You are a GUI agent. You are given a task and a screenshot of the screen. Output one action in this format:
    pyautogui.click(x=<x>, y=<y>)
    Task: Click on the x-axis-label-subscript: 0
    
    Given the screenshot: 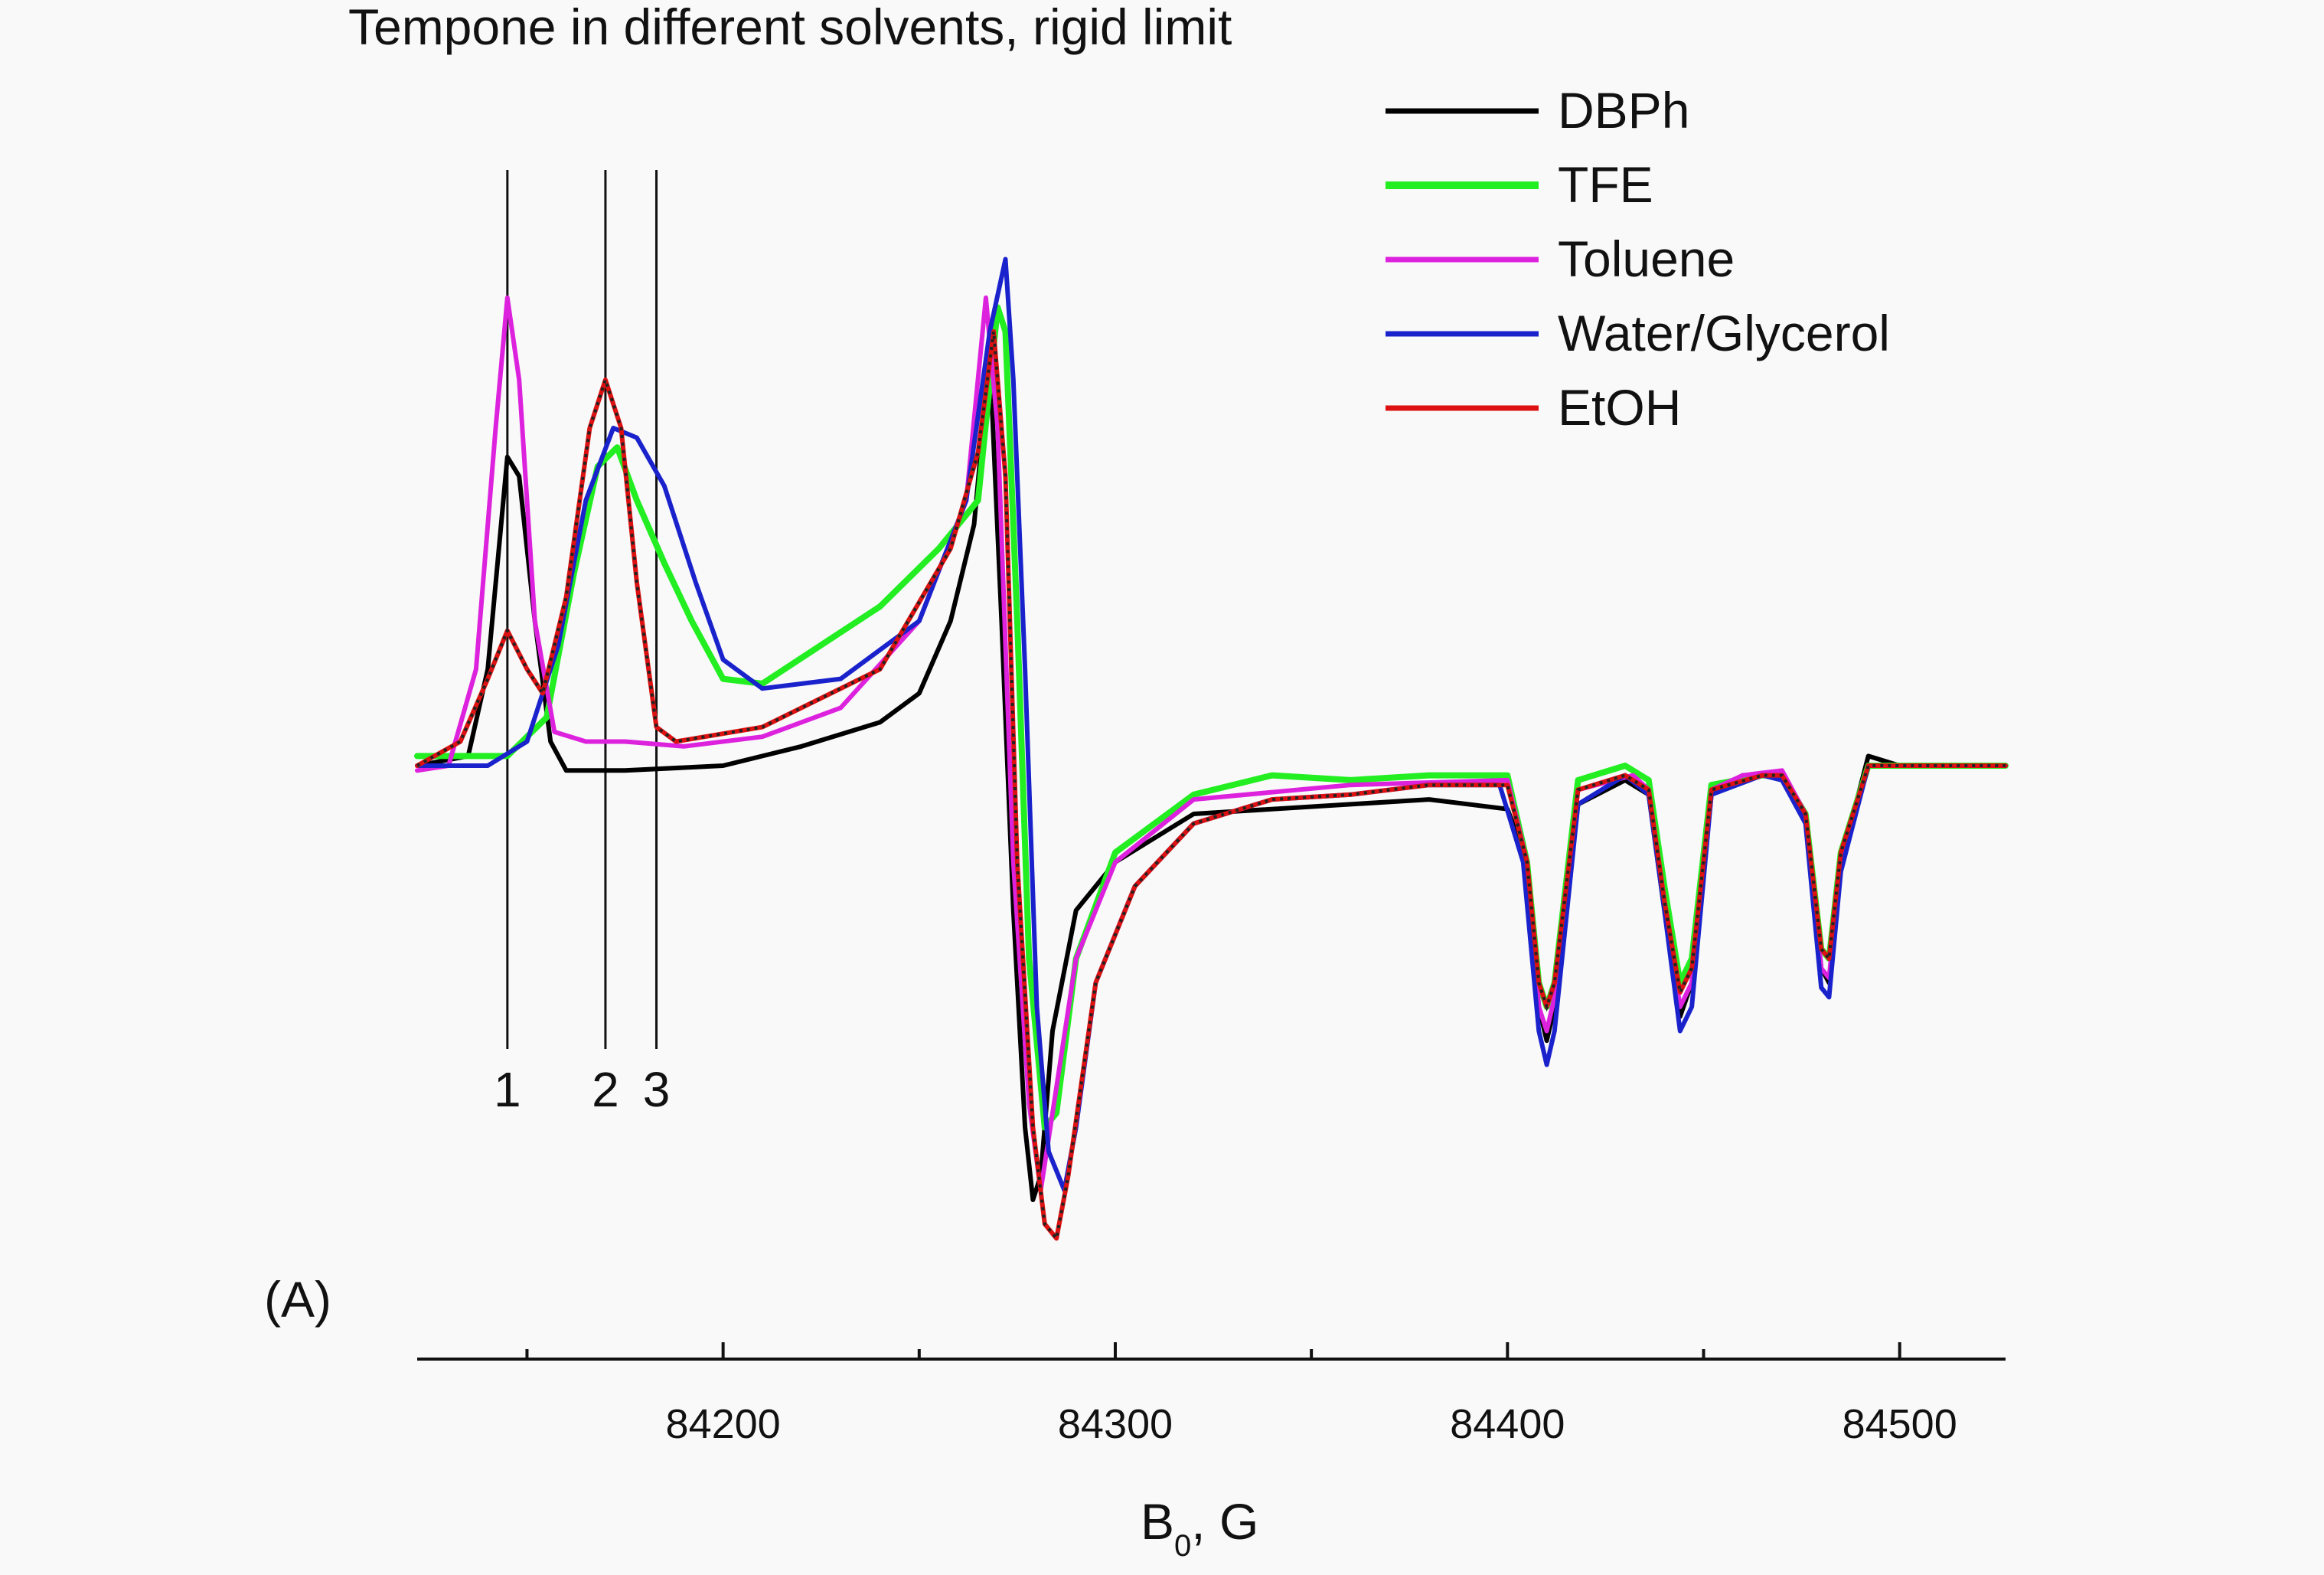 What is the action you would take?
    pyautogui.click(x=1182, y=1546)
    